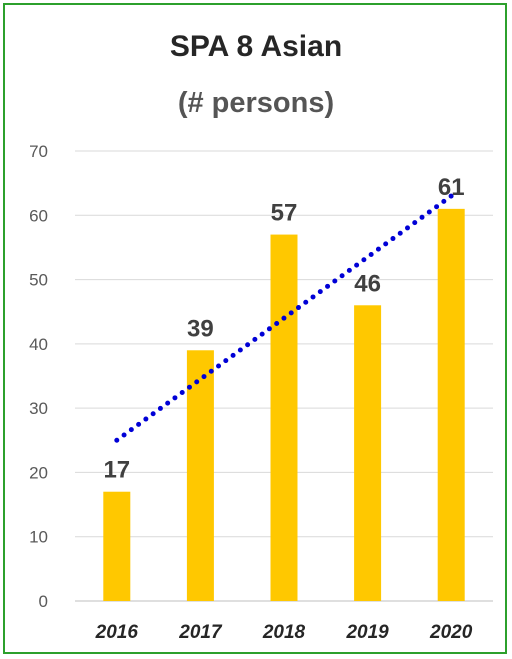 Image resolution: width=512 pixels, height=659 pixels. Describe the element at coordinates (451, 632) in the screenshot. I see `x-tick-label: 2020` at that location.